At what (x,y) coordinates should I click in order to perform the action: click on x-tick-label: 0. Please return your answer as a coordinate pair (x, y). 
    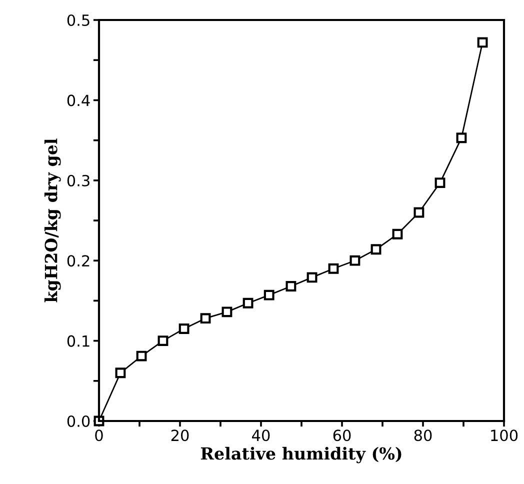
    Looking at the image, I should click on (99, 436).